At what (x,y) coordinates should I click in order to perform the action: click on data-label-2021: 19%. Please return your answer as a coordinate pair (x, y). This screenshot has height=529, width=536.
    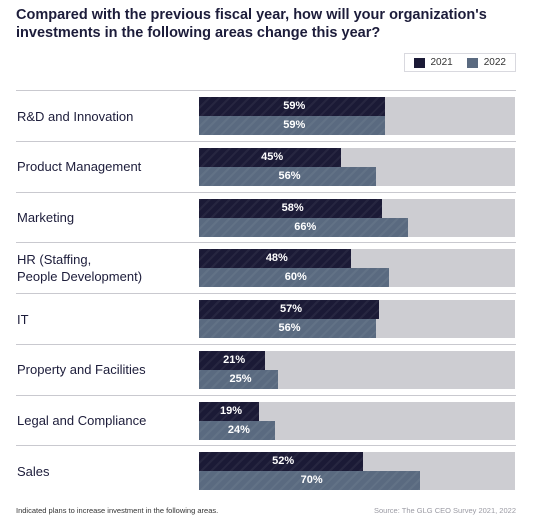
    Looking at the image, I should click on (231, 410).